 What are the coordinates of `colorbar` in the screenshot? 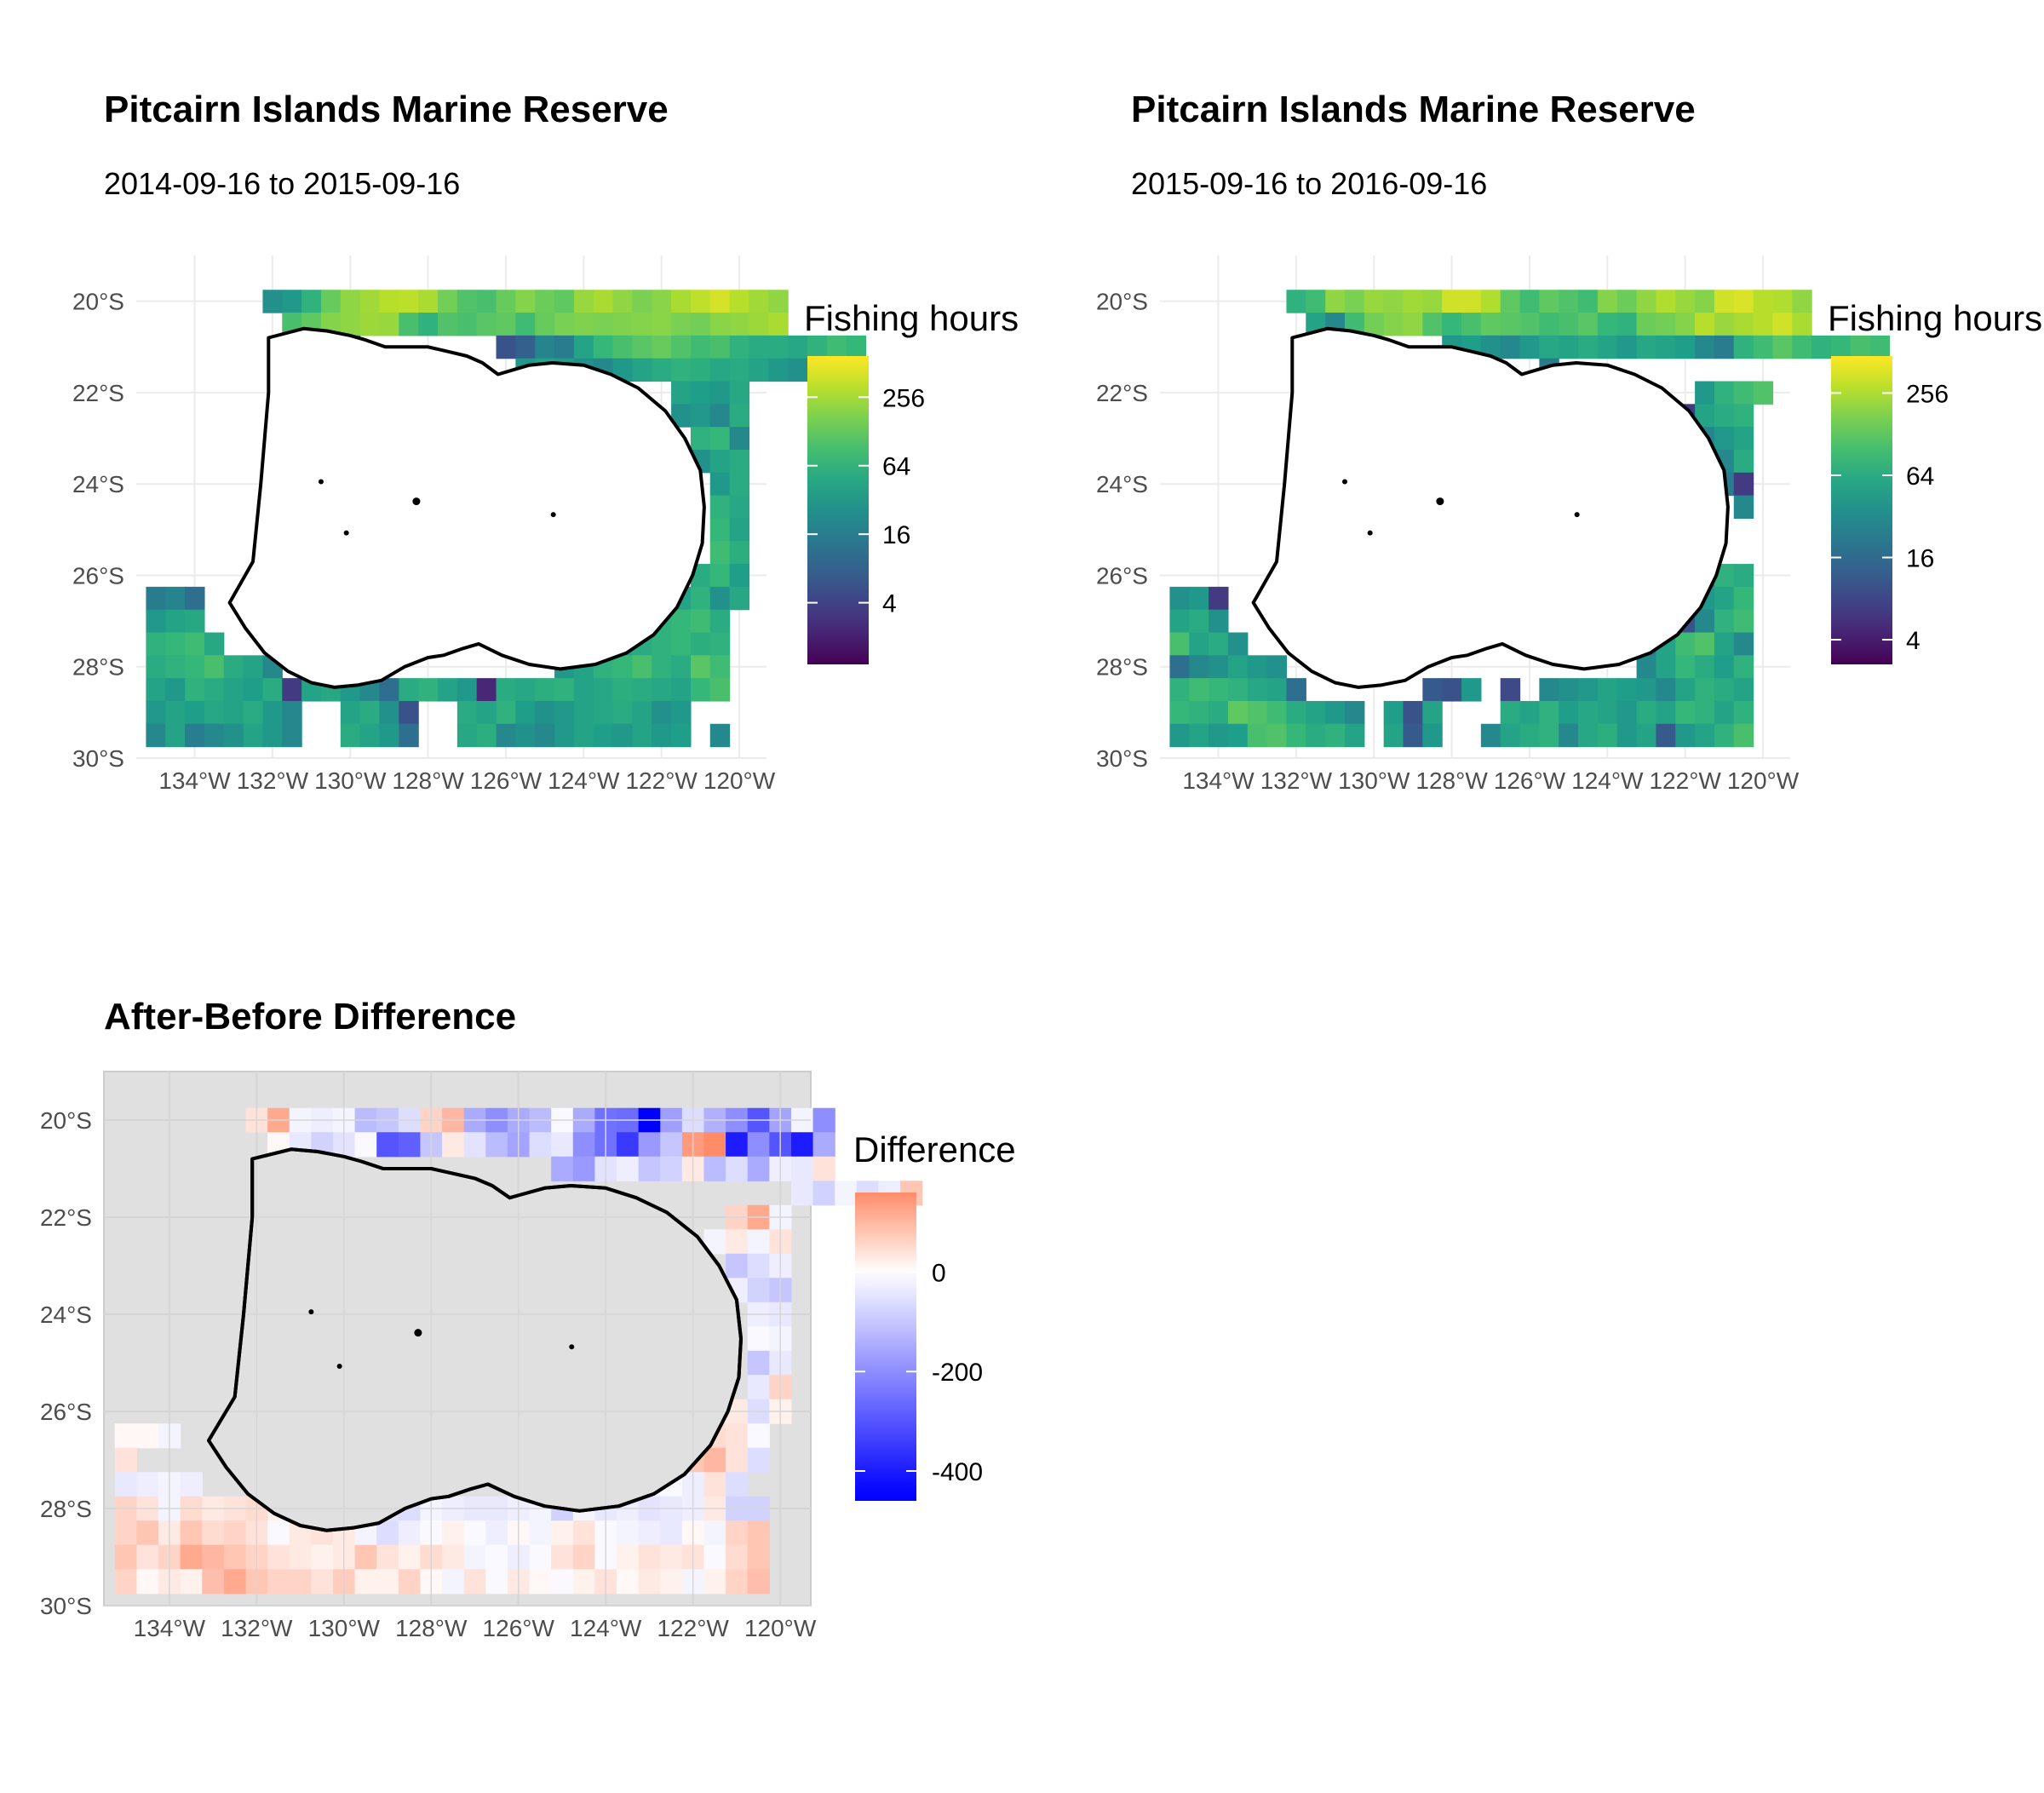 It's located at (838, 510).